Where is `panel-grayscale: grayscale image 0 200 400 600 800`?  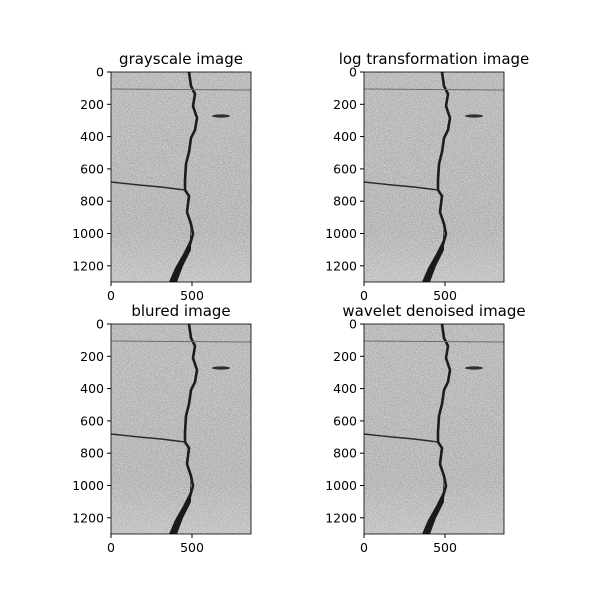
panel-grayscale: grayscale image 0 200 400 600 800 is located at coordinates (162, 176).